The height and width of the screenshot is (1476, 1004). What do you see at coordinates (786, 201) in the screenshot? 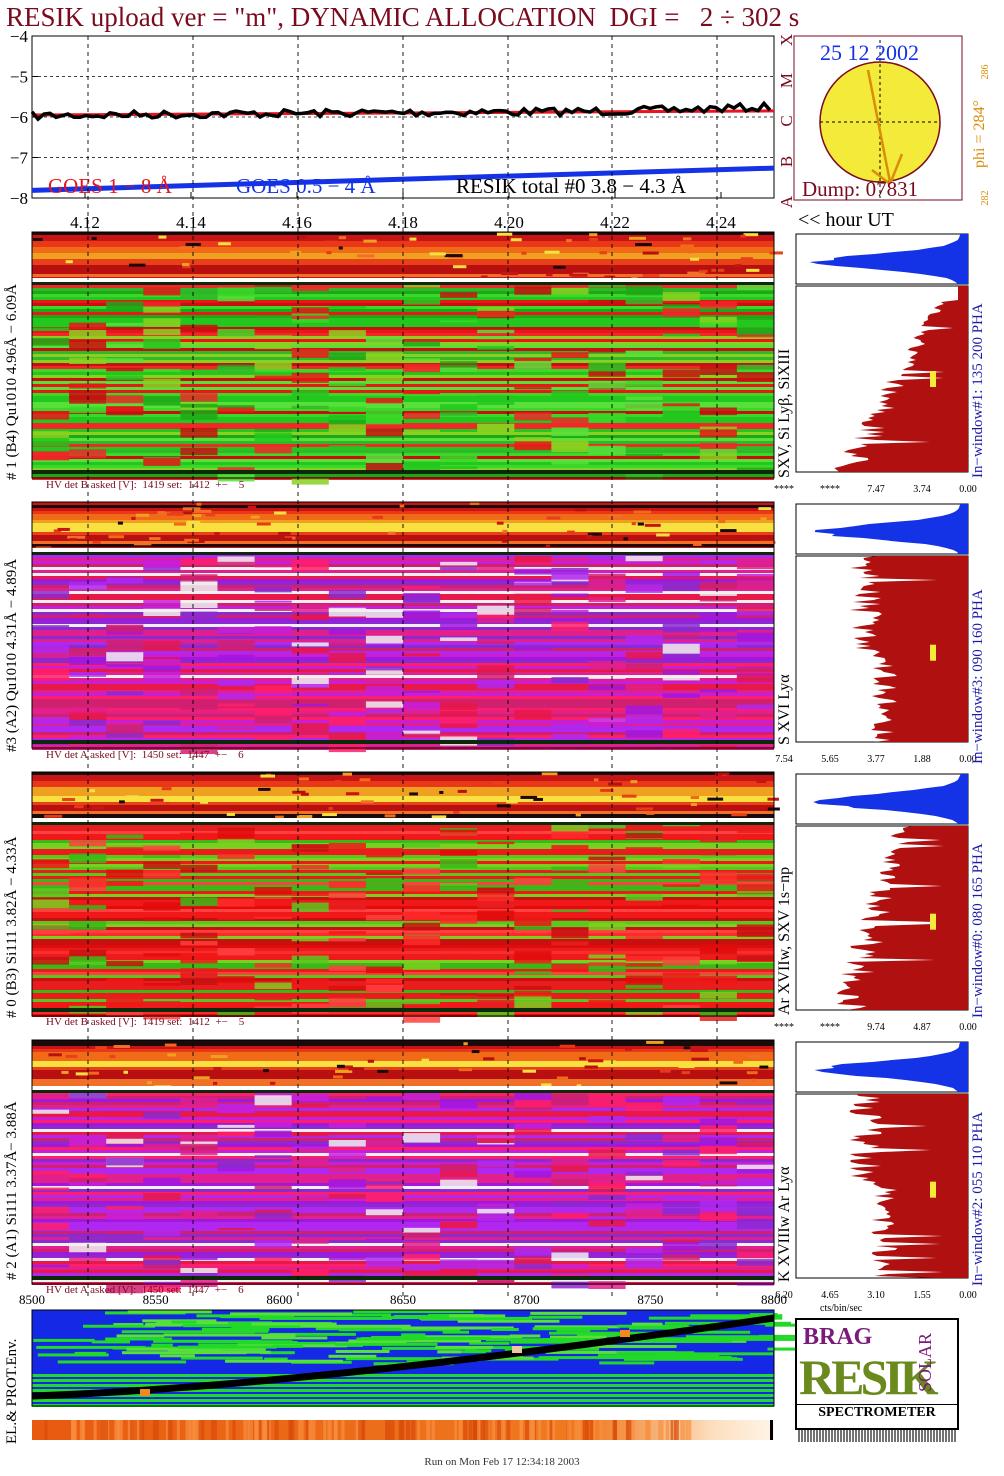
I see `flare-class-letter: A` at bounding box center [786, 201].